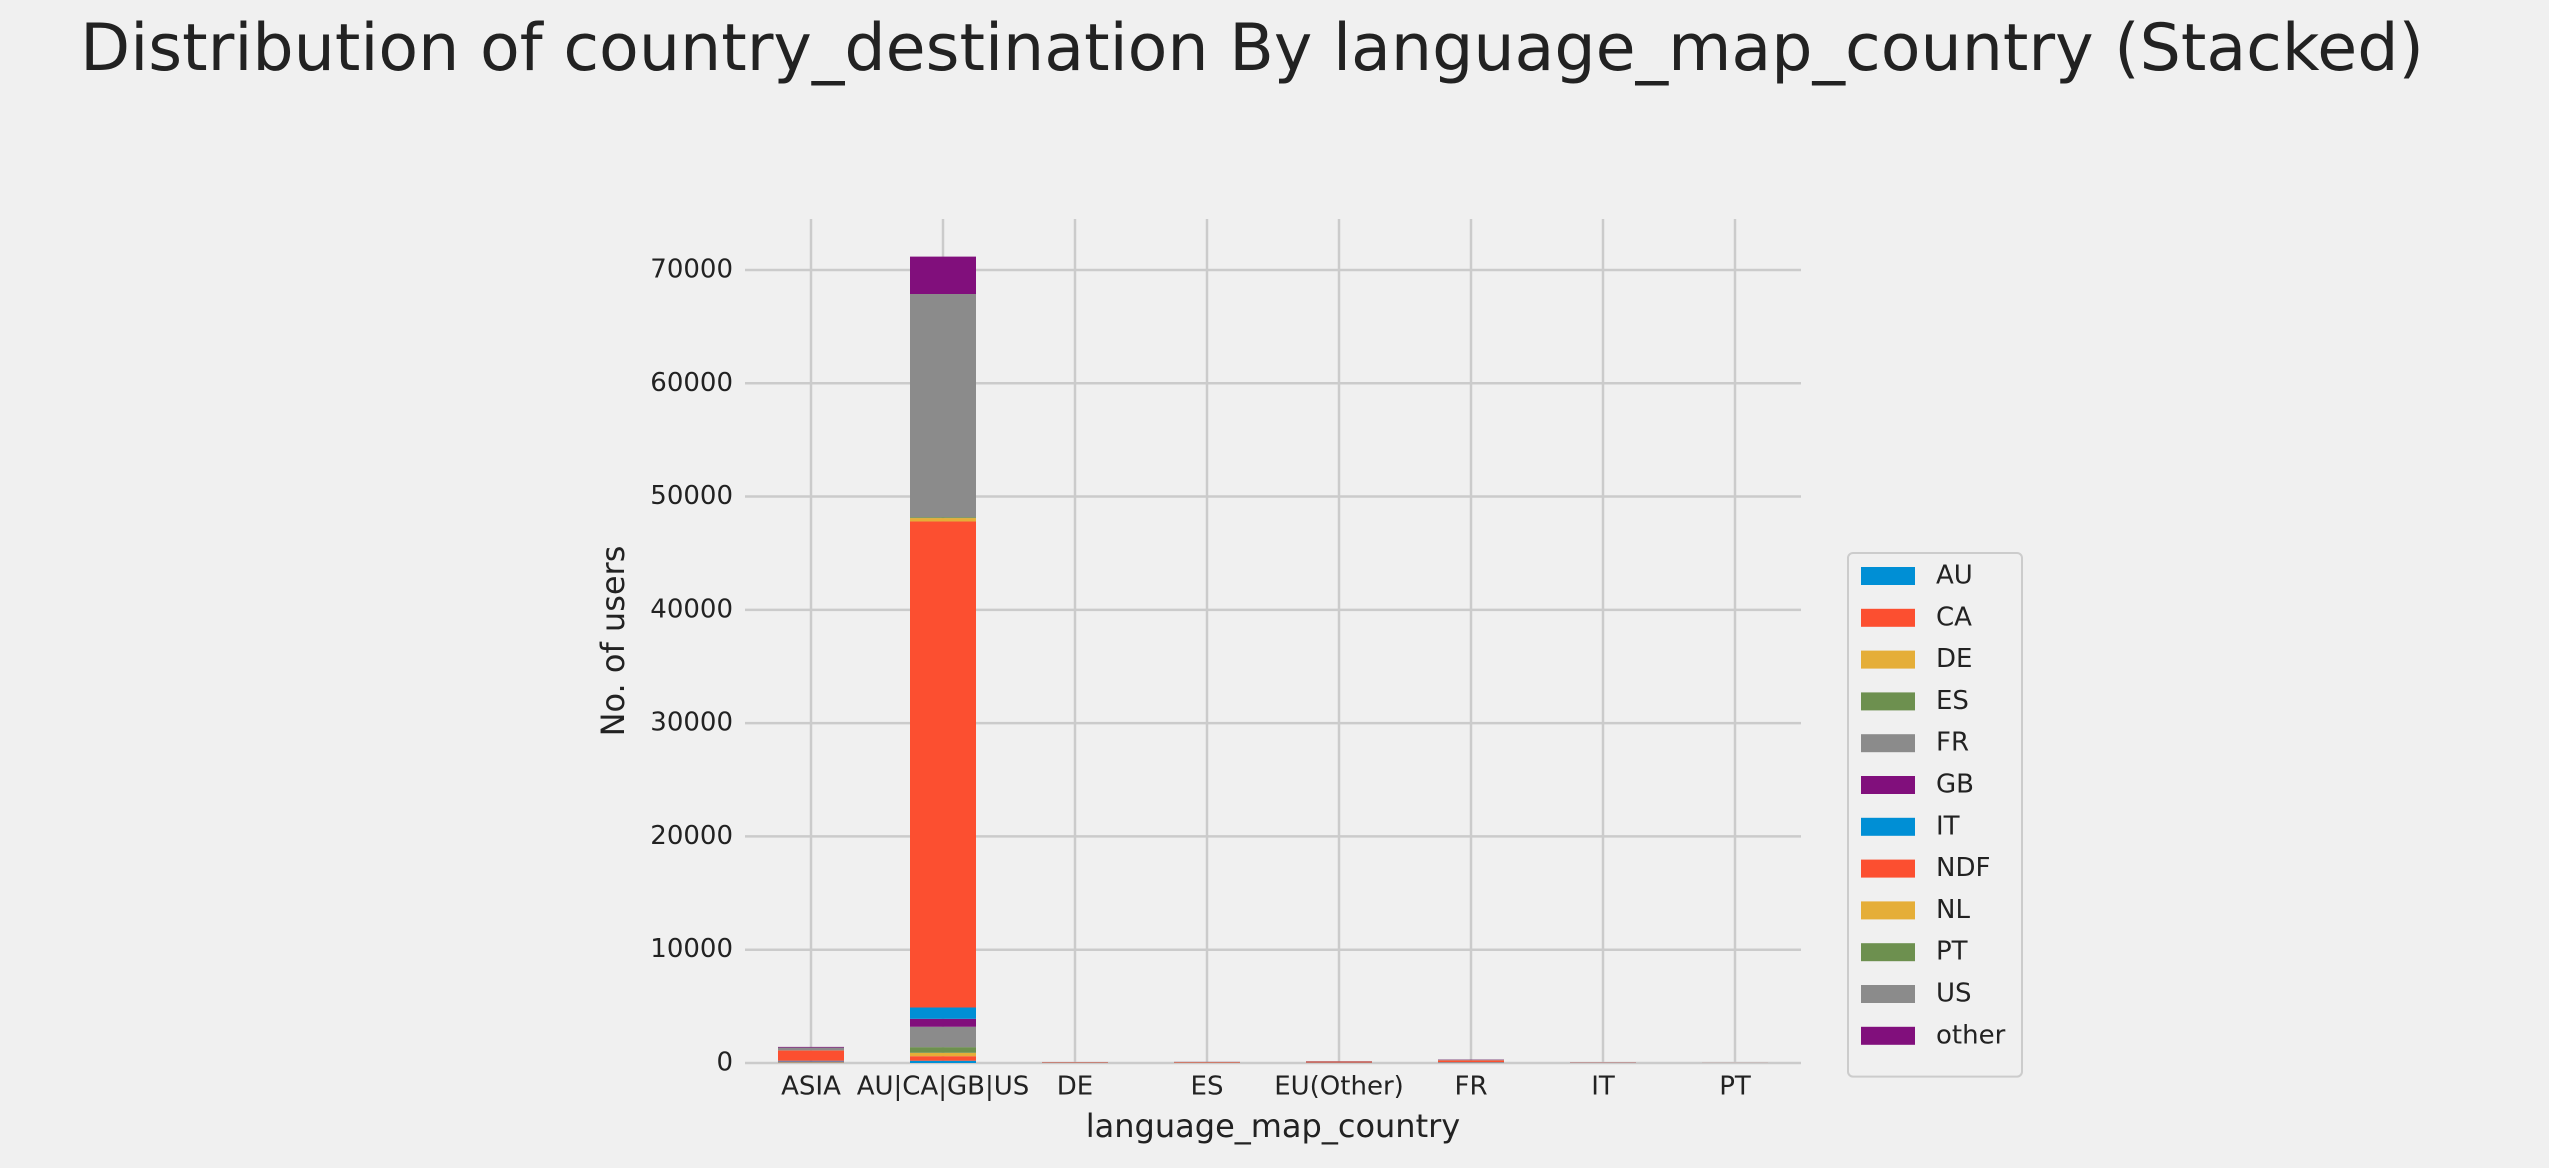 The image size is (2549, 1168). I want to click on x-tick-label: EU(Other), so click(1339, 1087).